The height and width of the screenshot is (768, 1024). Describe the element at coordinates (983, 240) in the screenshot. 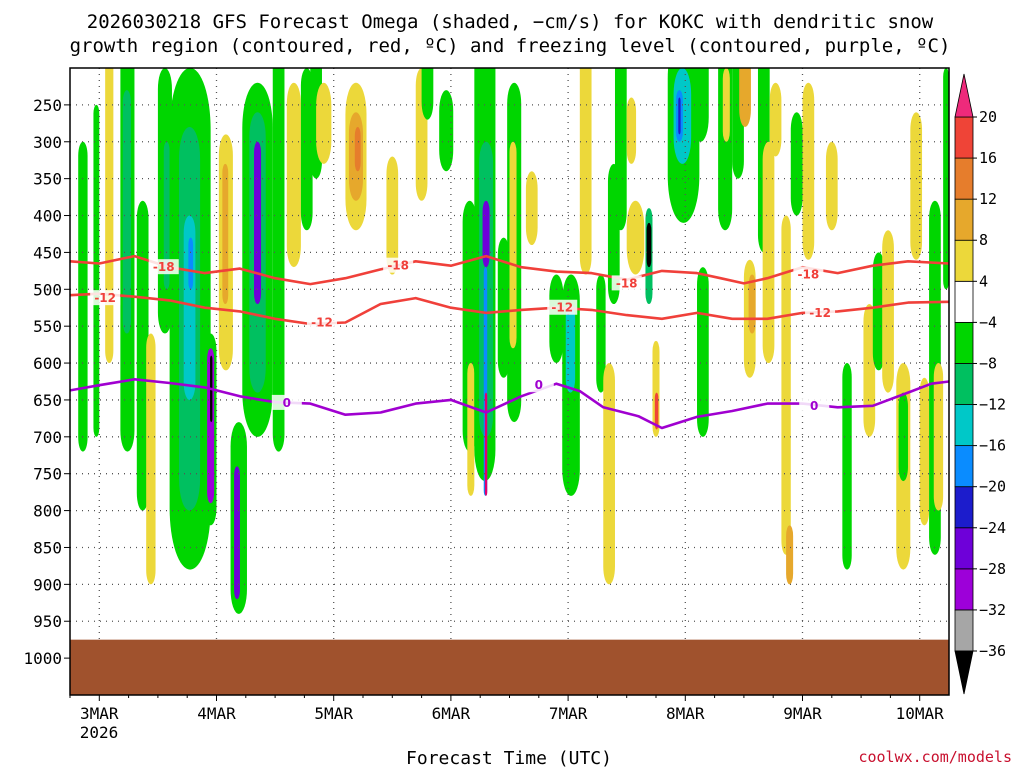

I see `colorbar-label: 8` at that location.